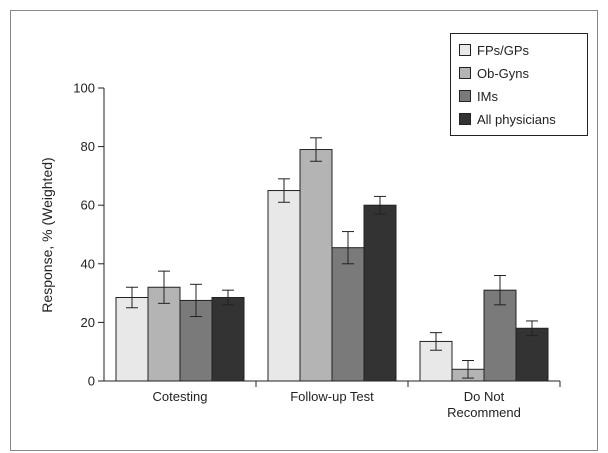 This screenshot has width=608, height=453. What do you see at coordinates (484, 396) in the screenshot?
I see `x-category-label: Do Not` at bounding box center [484, 396].